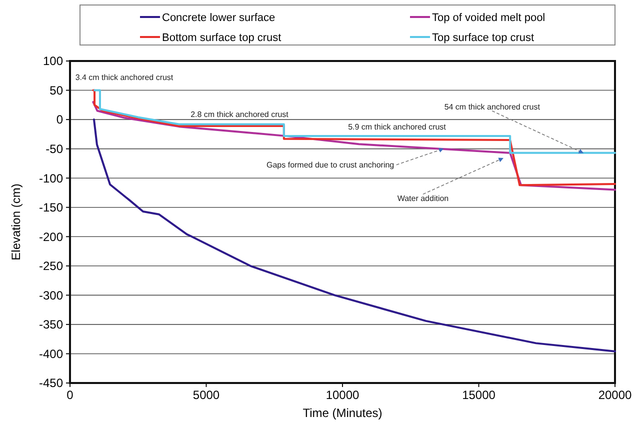  I want to click on x-tick-label: 15000, so click(479, 395).